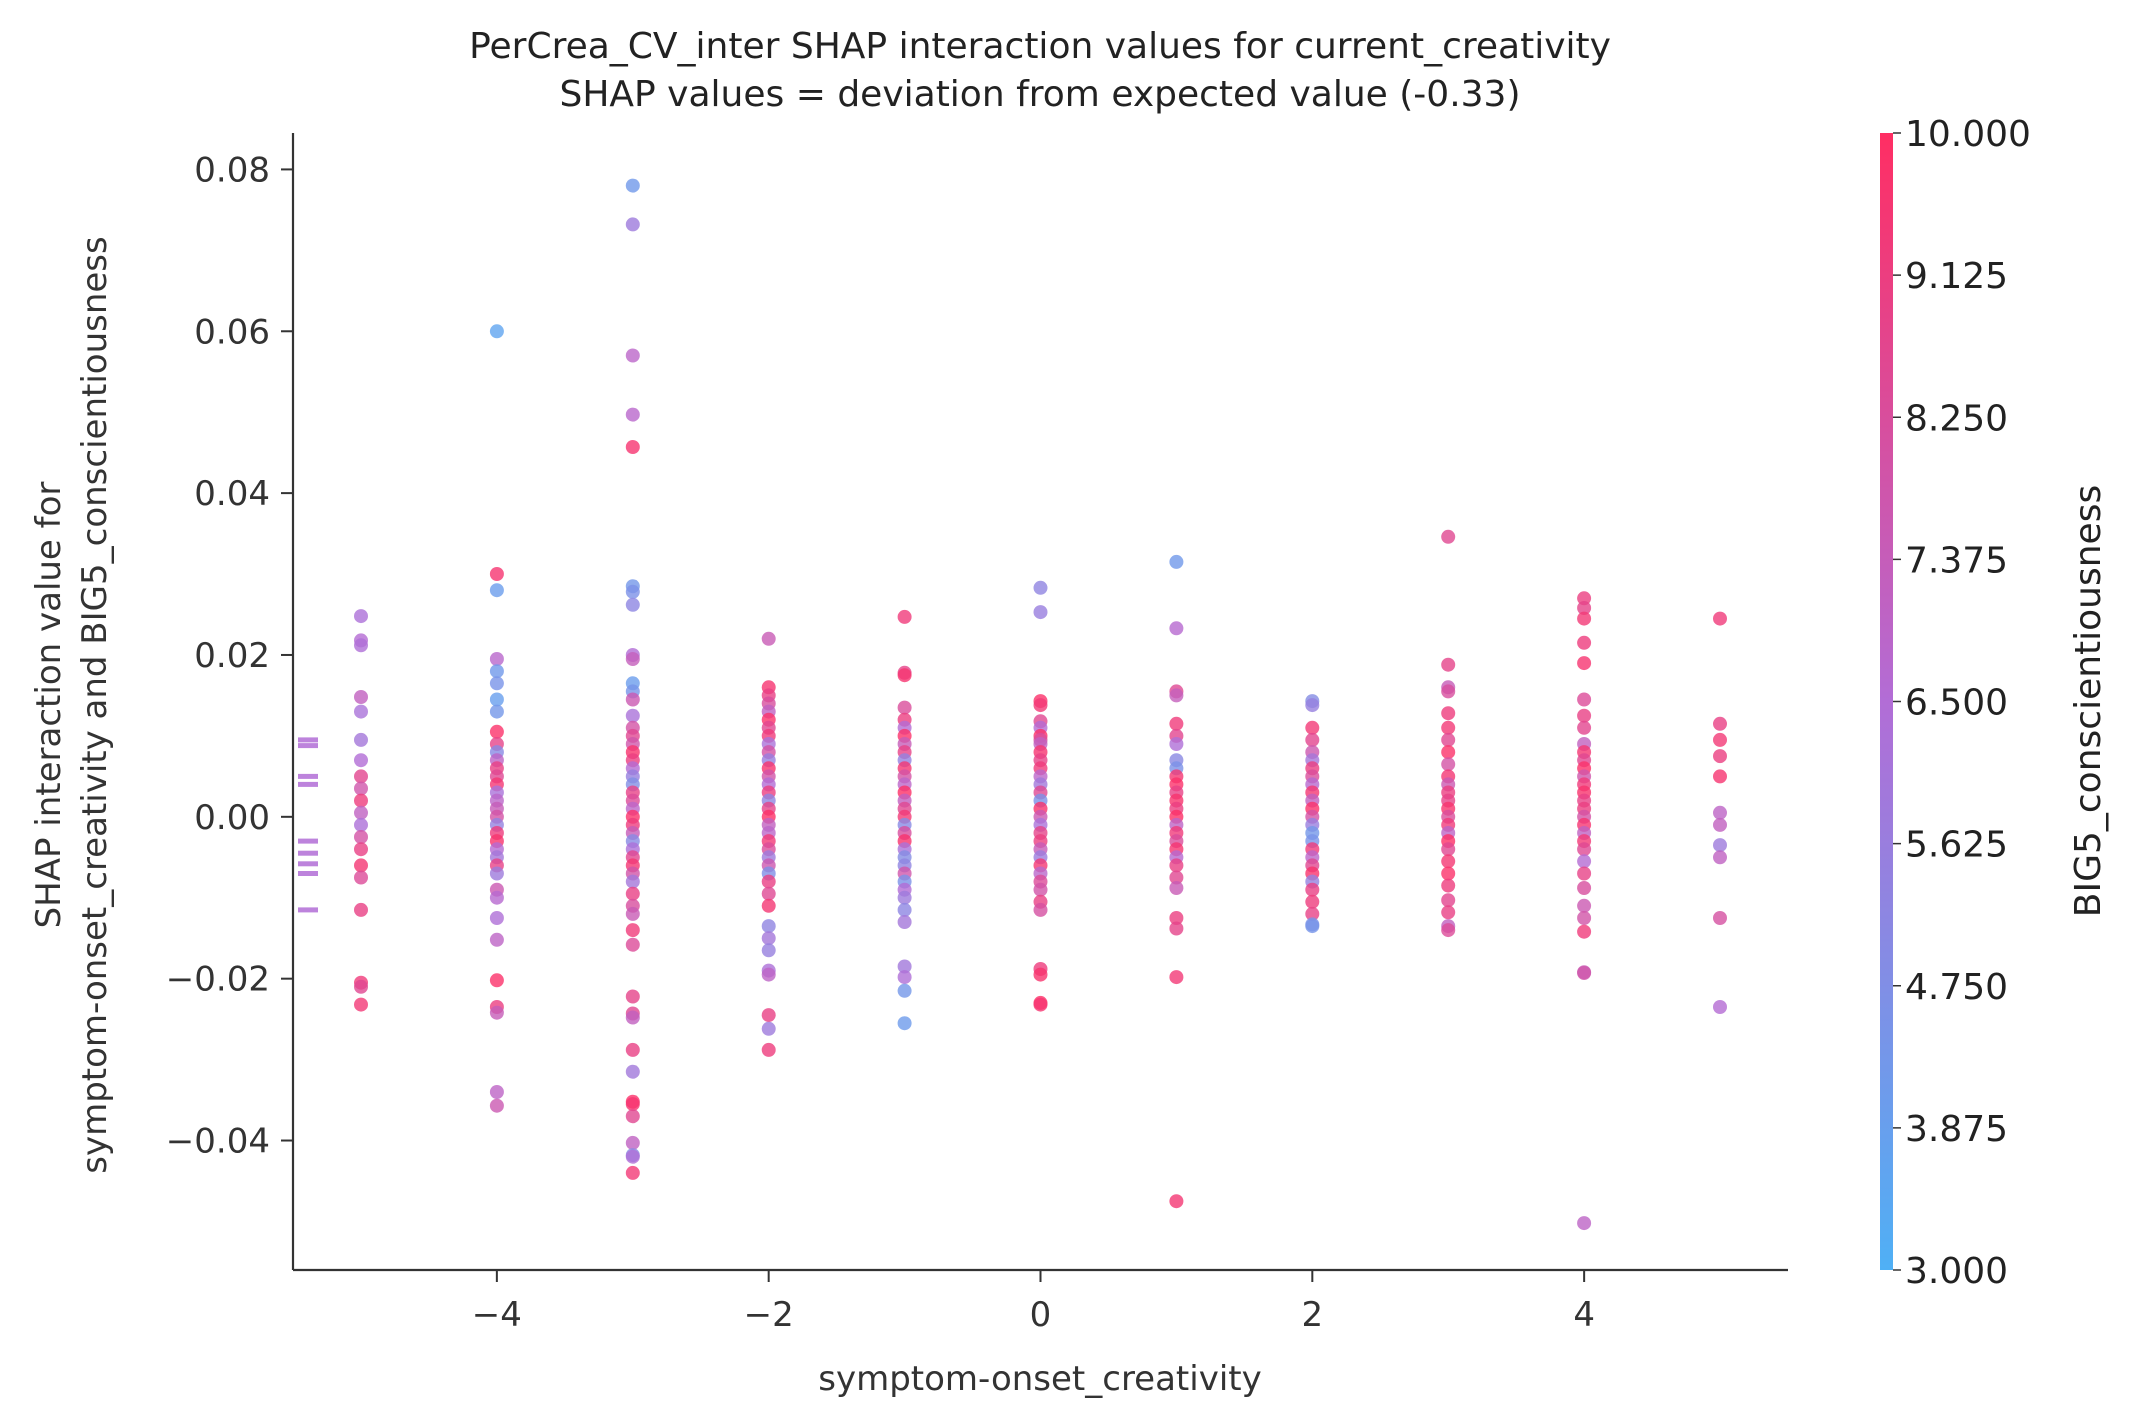 The image size is (2133, 1422). What do you see at coordinates (1312, 1315) in the screenshot?
I see `x-tick-label: 2` at bounding box center [1312, 1315].